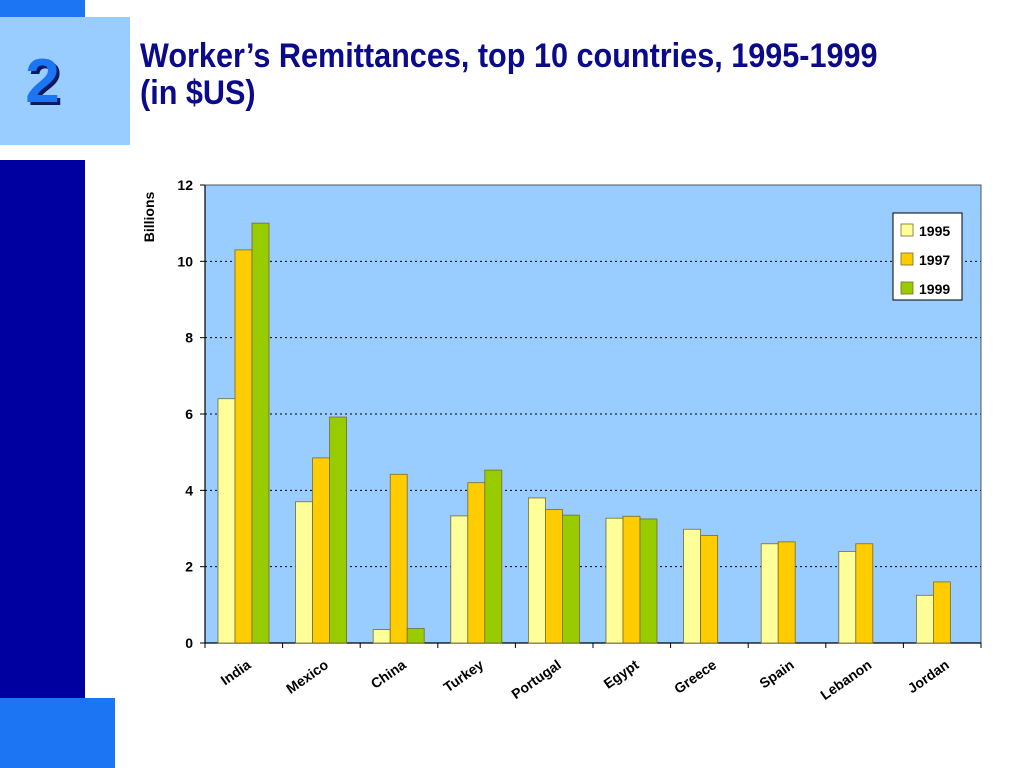  What do you see at coordinates (236, 672) in the screenshot?
I see `x-tick-label: India` at bounding box center [236, 672].